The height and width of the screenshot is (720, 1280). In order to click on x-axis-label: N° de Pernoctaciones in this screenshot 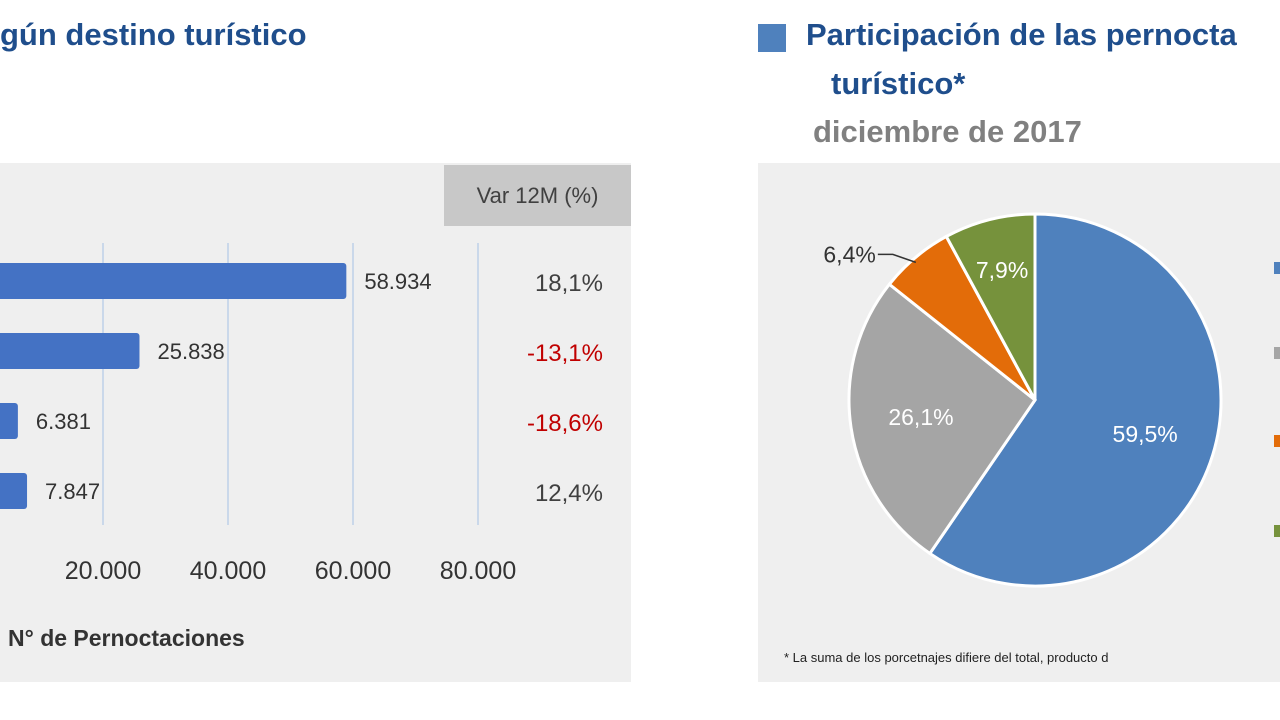, I will do `click(126, 638)`.